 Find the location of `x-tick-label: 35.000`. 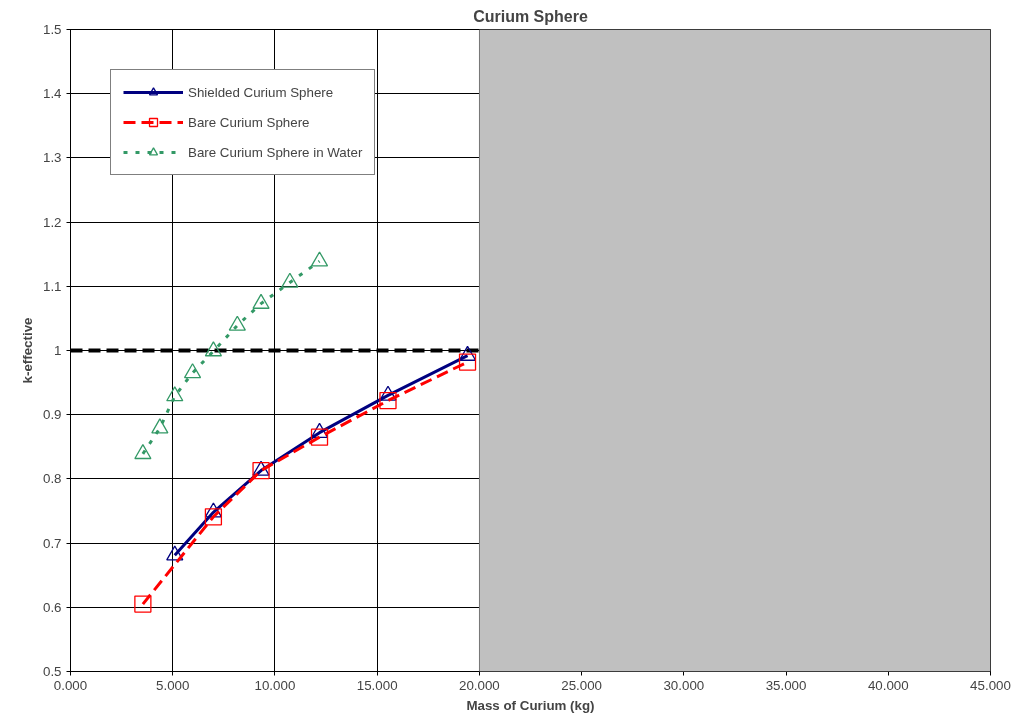

x-tick-label: 35.000 is located at coordinates (786, 685).